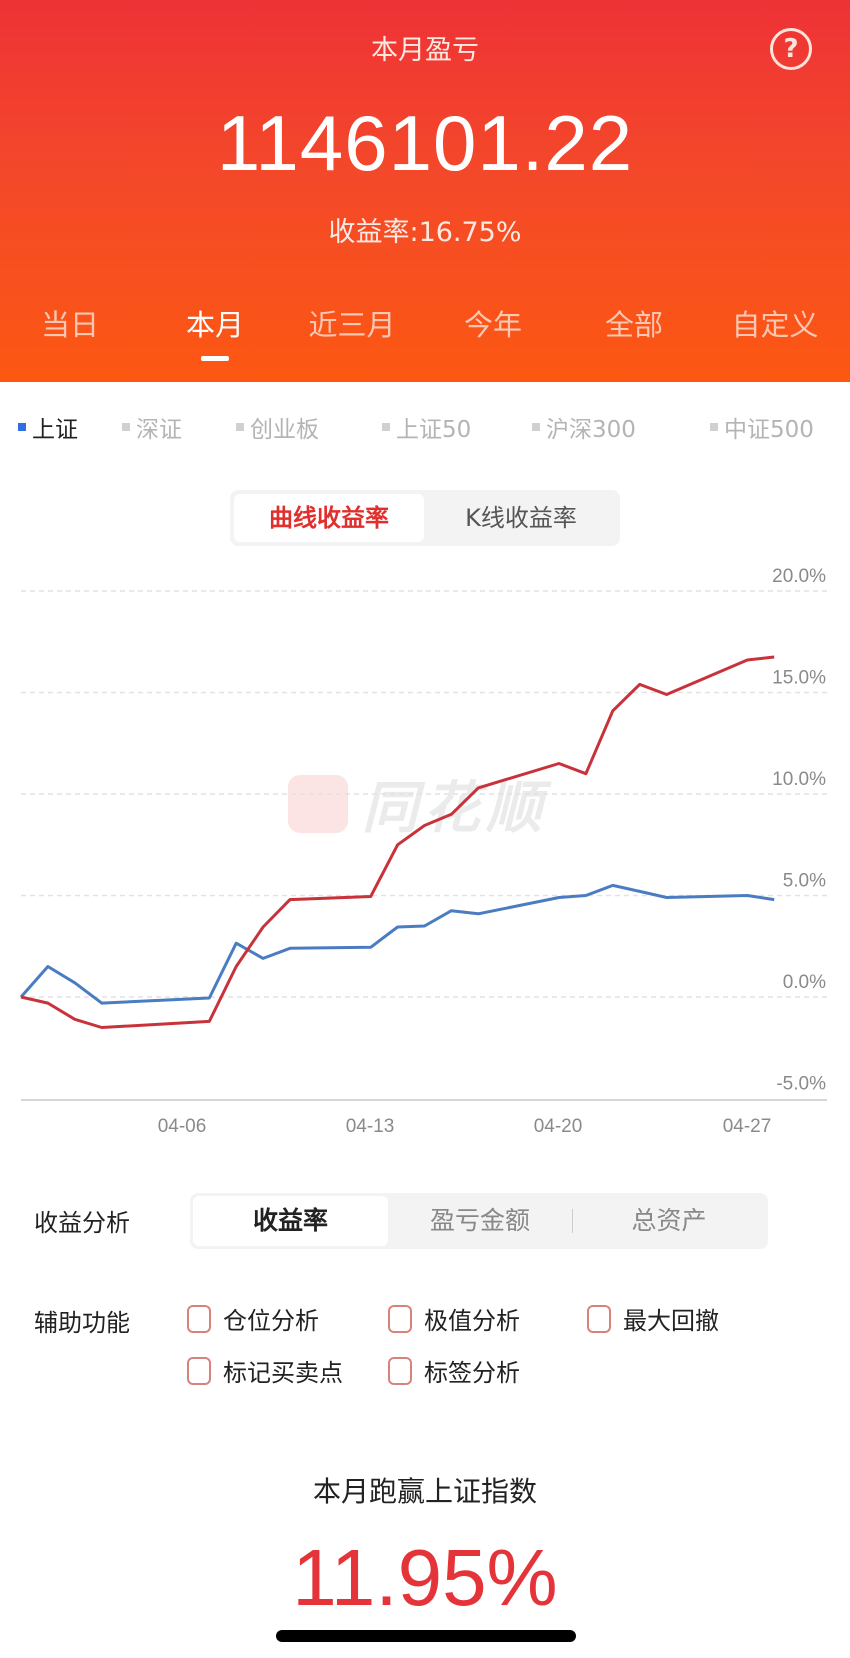 The image size is (850, 1658). What do you see at coordinates (425, 1577) in the screenshot?
I see `outperform-value: 11.95%` at bounding box center [425, 1577].